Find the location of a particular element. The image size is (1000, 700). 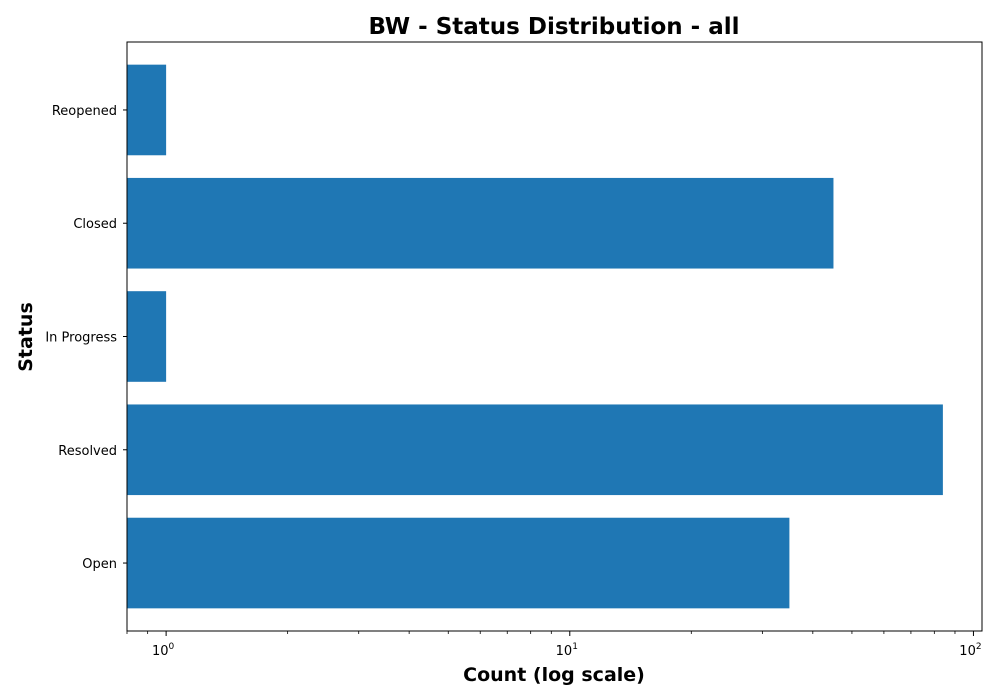

y-tick-label: Resolved is located at coordinates (87, 451).